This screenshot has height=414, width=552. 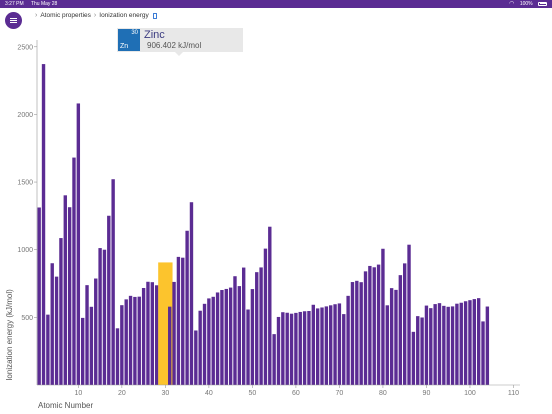 I want to click on breadcrumb-atomic-properties: Atomic properties, so click(x=65, y=15).